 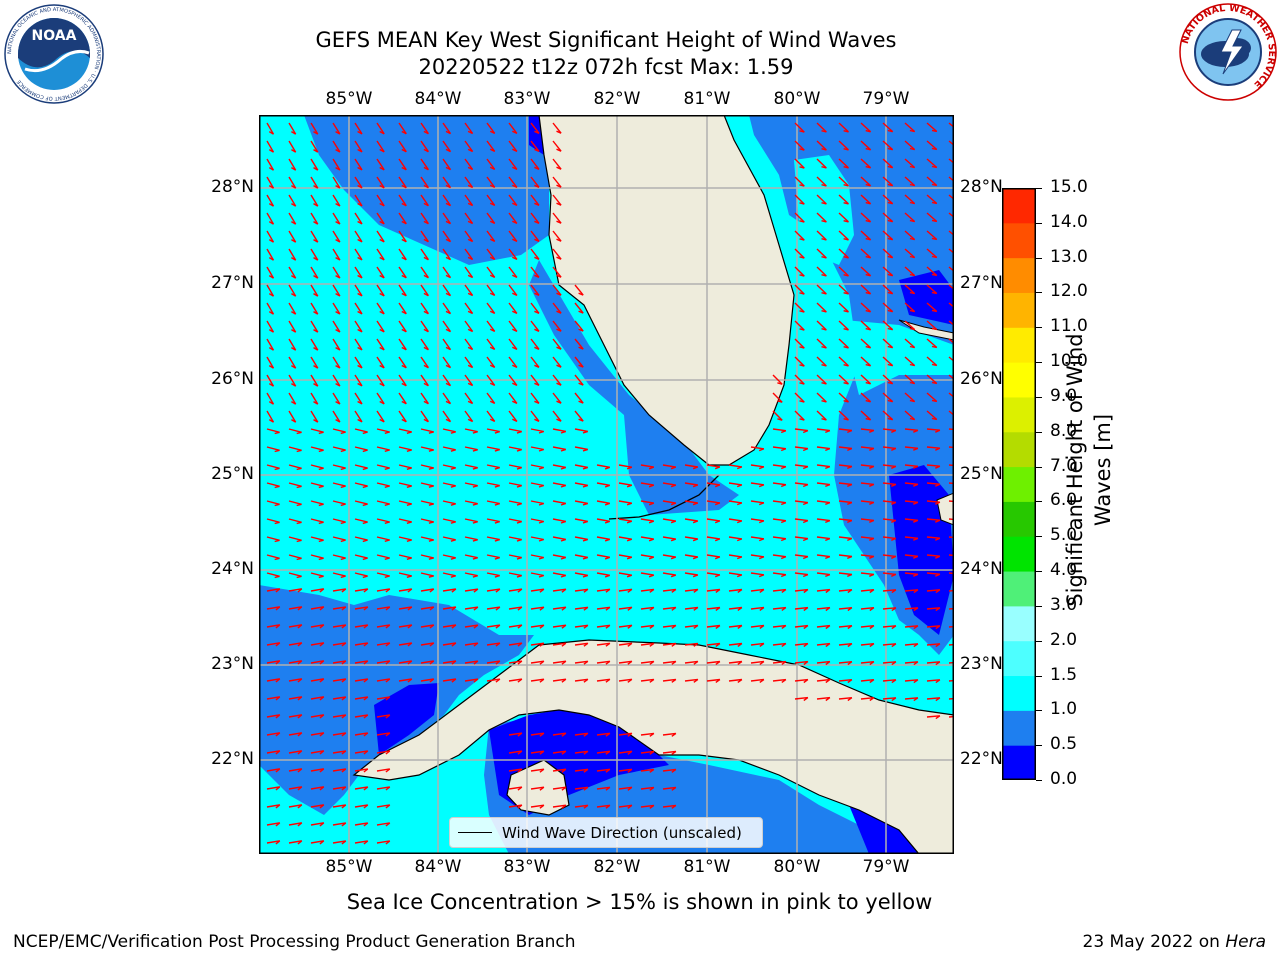 I want to click on lat-label-right: 27°N, so click(x=981, y=283).